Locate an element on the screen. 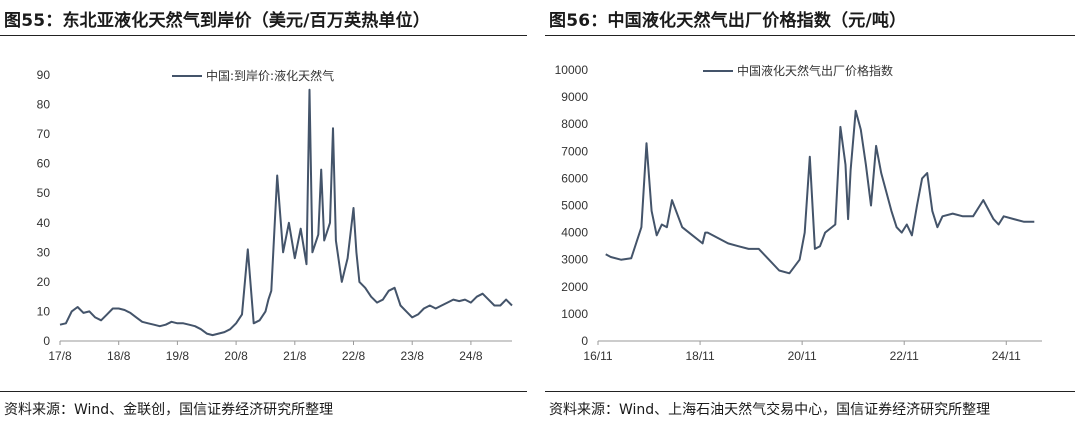 The height and width of the screenshot is (429, 1080). x-tick-label: 19/8 is located at coordinates (178, 354).